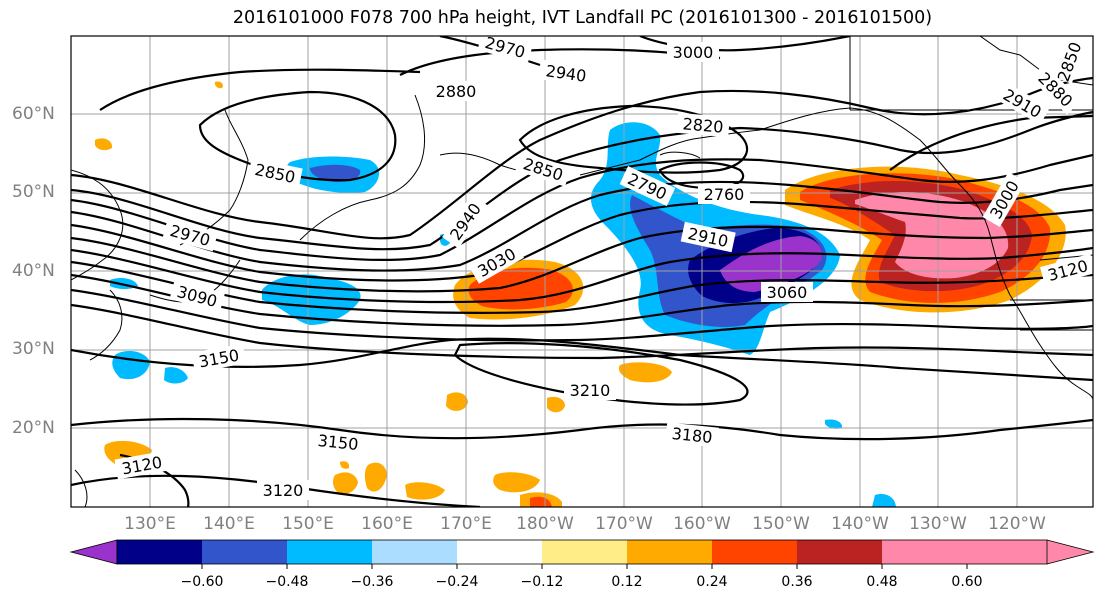 This screenshot has height=601, width=1105. I want to click on contour-label: 3150, so click(338, 442).